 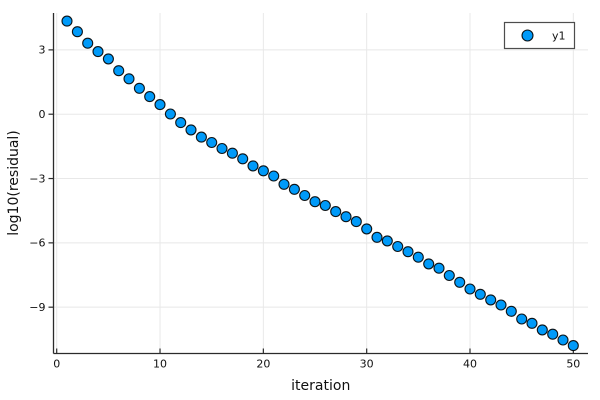 I want to click on x-tick-label: 0, so click(x=56, y=364).